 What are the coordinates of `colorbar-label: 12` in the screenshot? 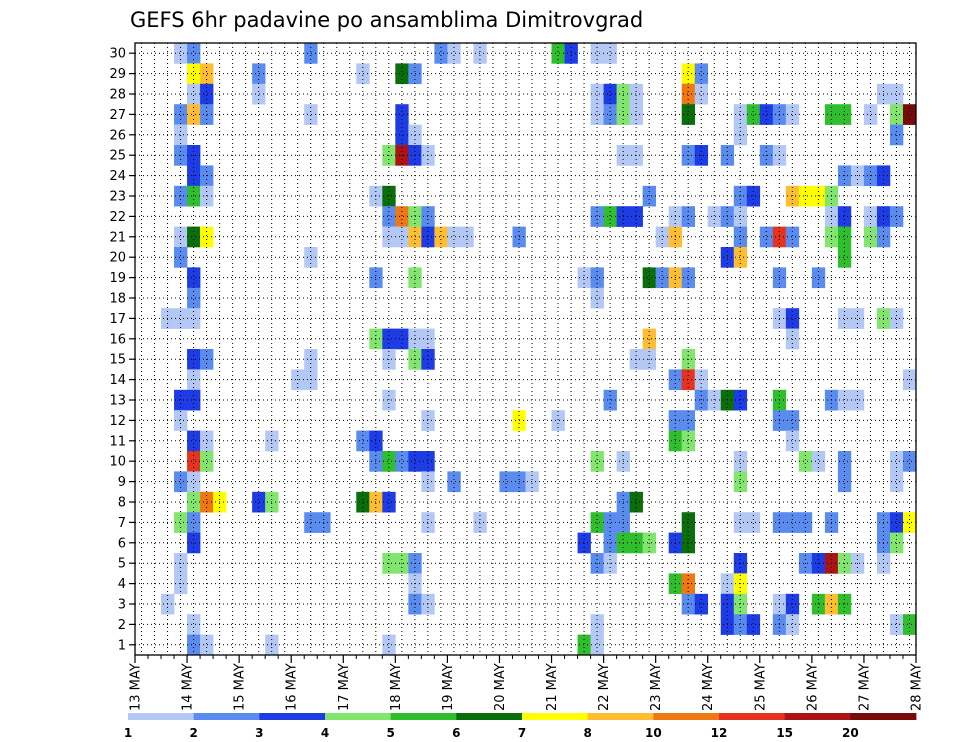 It's located at (719, 733).